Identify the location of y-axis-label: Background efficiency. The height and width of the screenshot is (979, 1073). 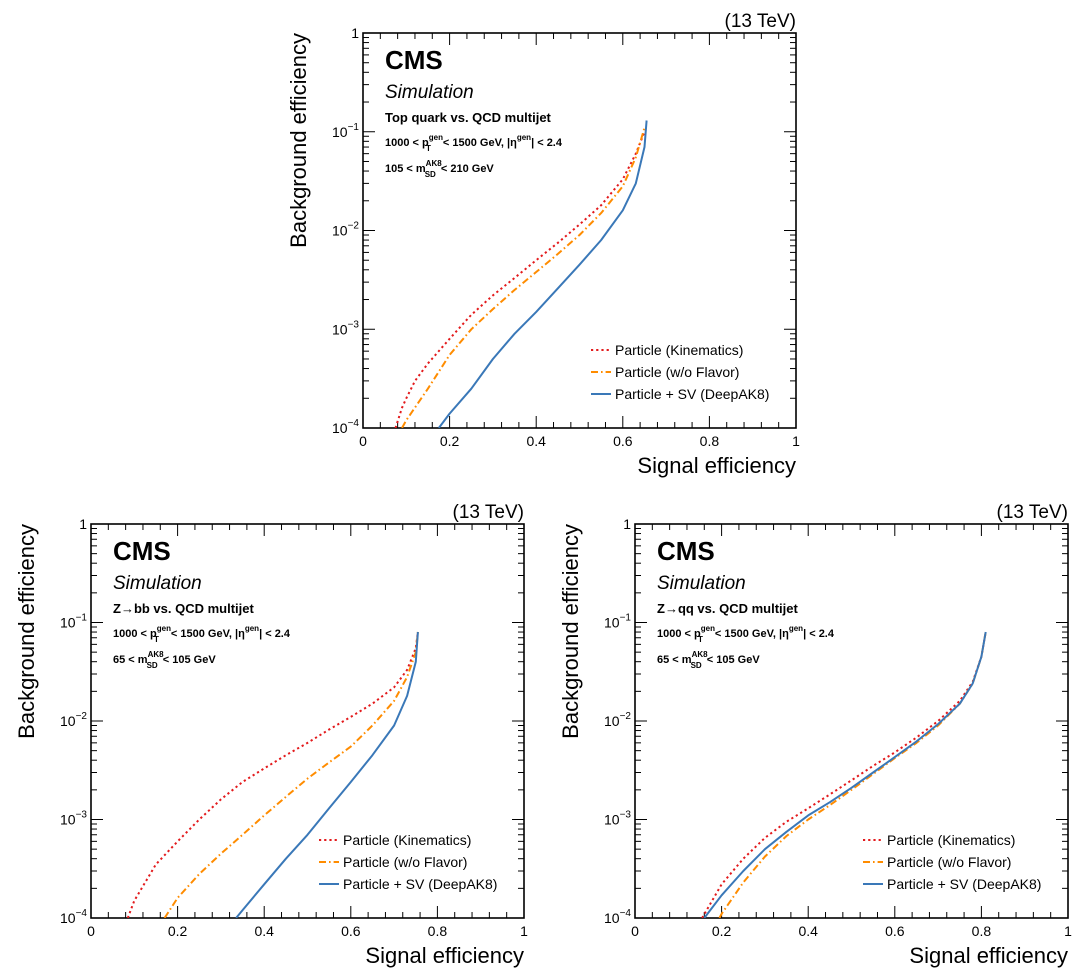
(570, 631).